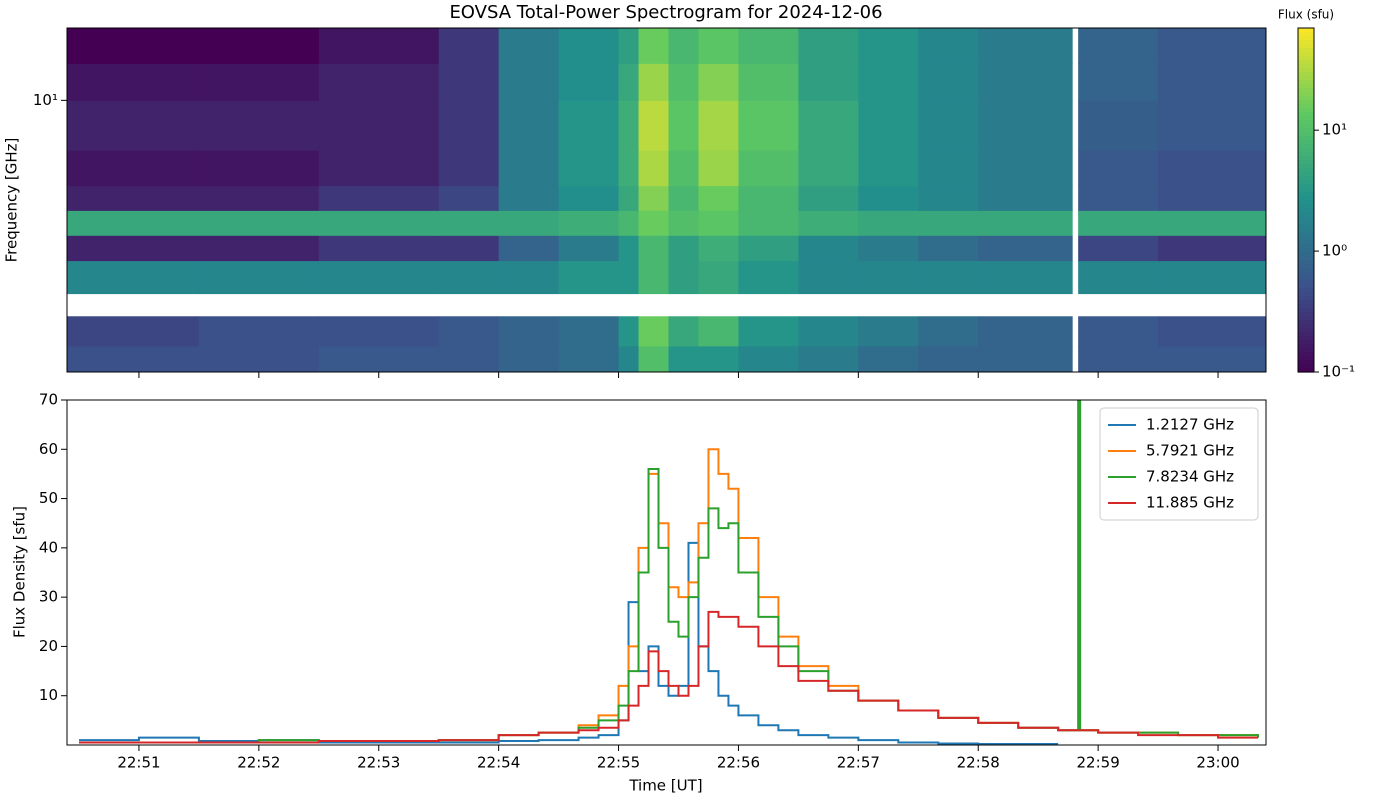  I want to click on x-tick-label: 22:59, so click(1098, 763).